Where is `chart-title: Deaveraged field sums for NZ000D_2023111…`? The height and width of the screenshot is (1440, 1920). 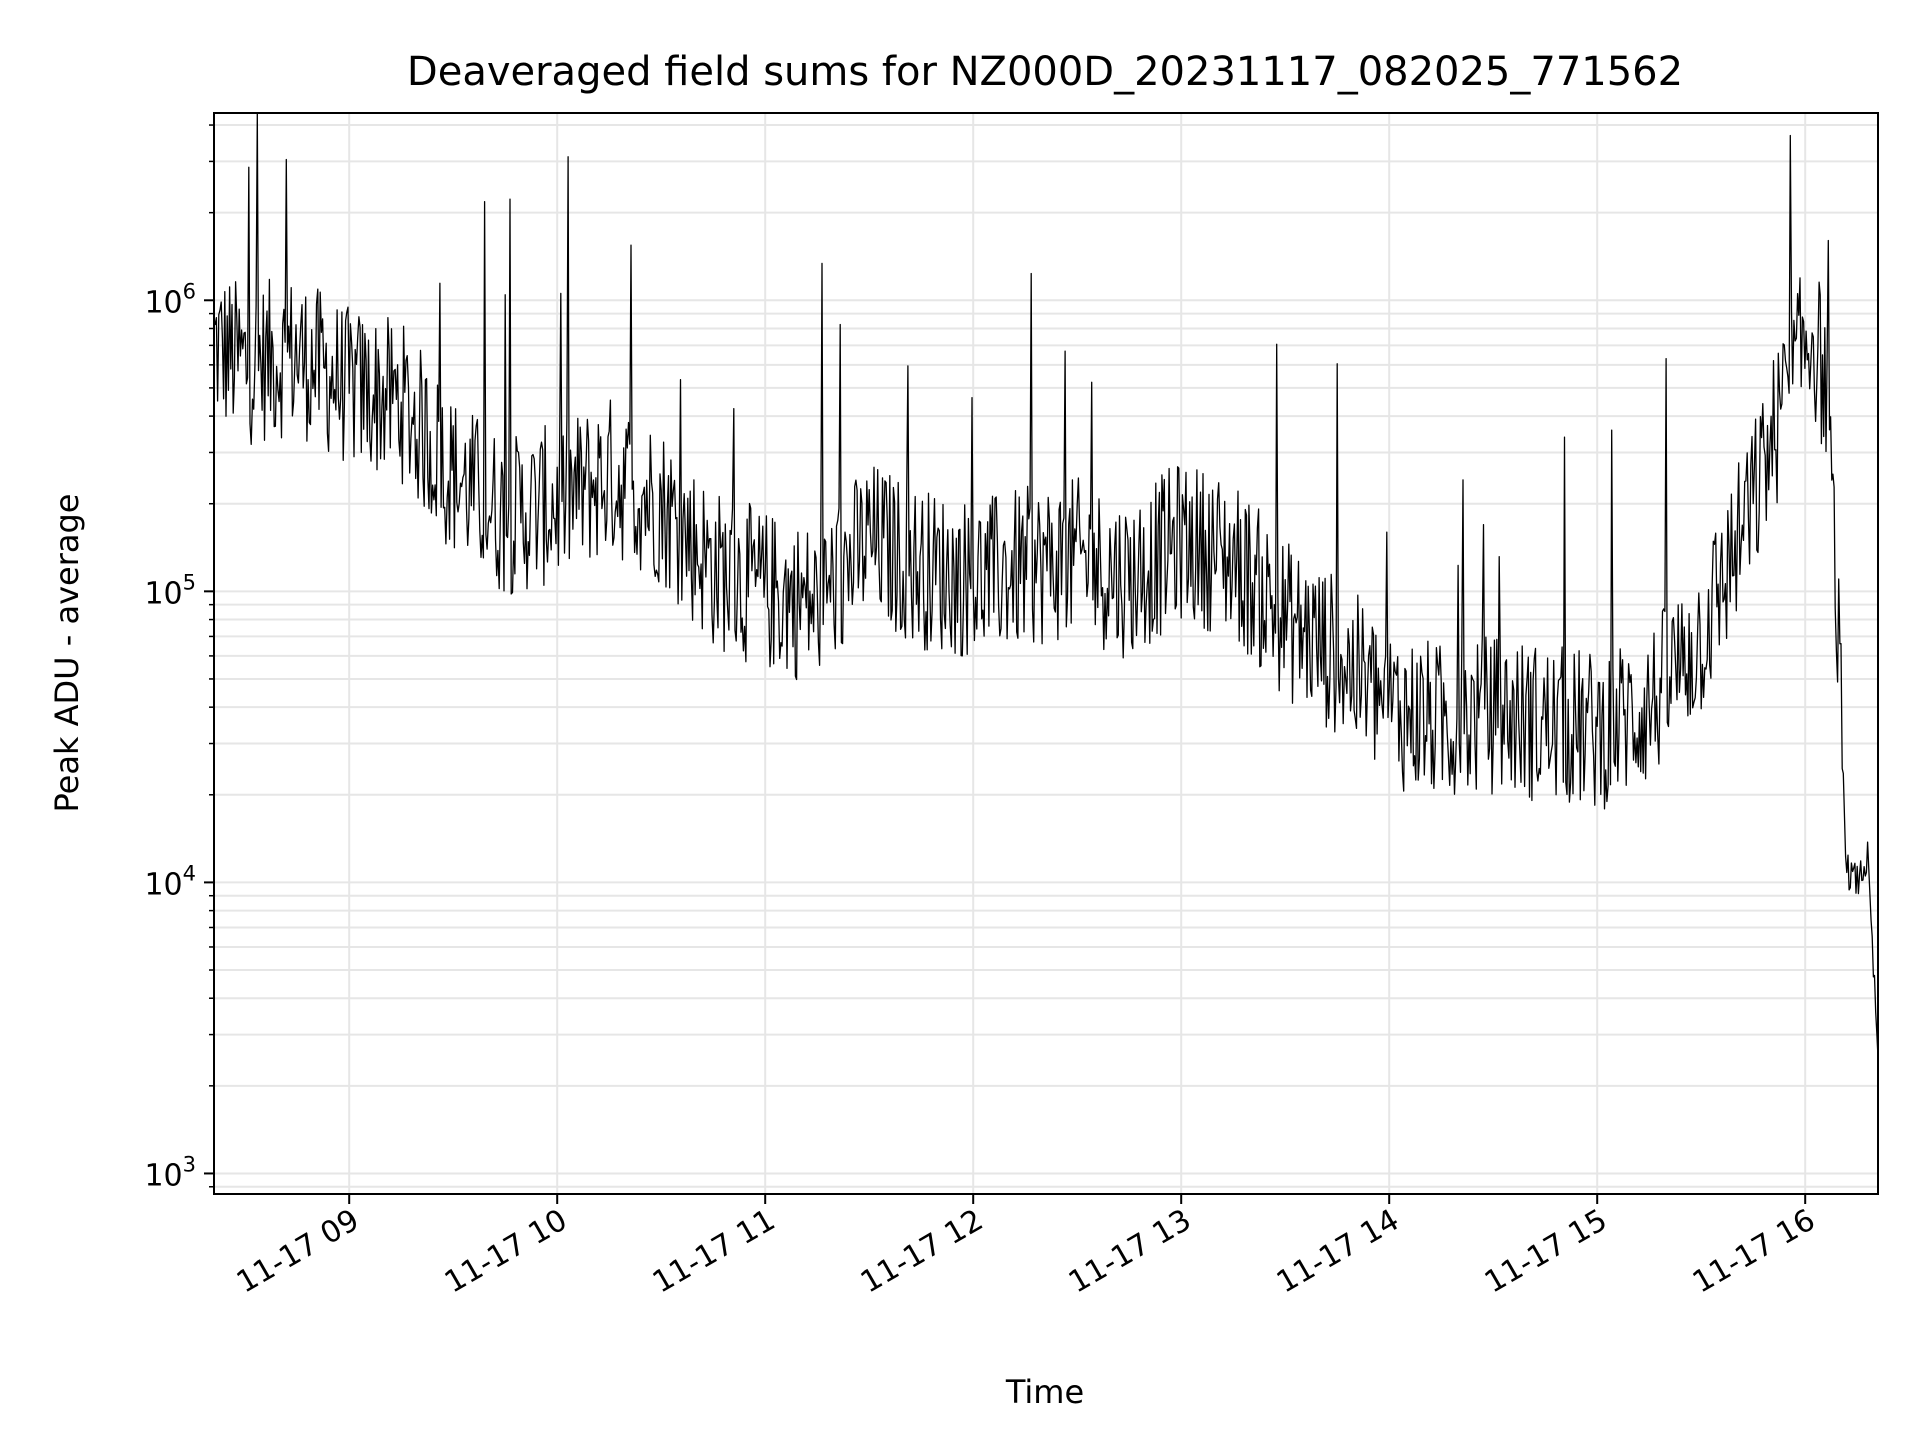
chart-title: Deaveraged field sums for NZ000D_2023111… is located at coordinates (1045, 72).